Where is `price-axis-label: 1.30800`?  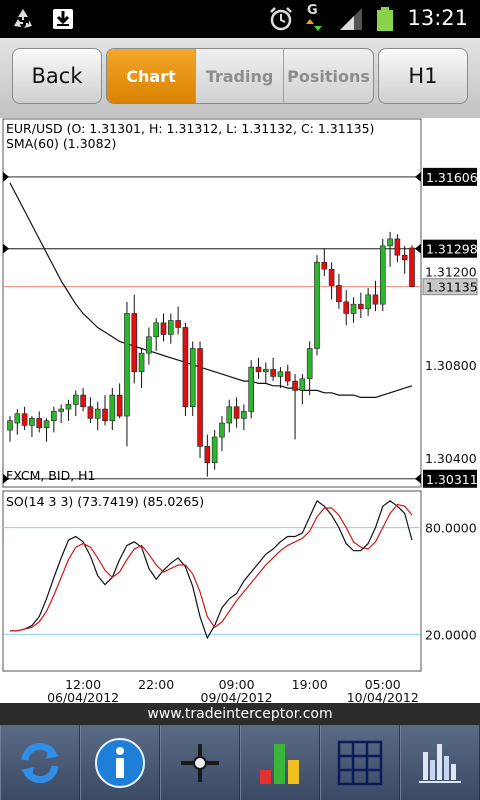 price-axis-label: 1.30800 is located at coordinates (451, 365).